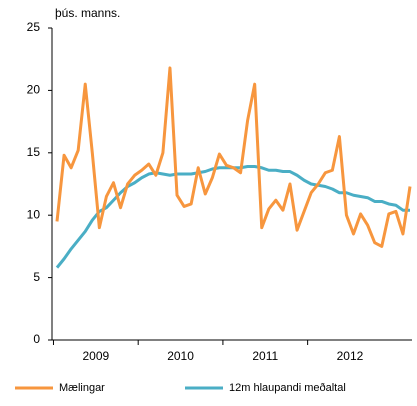 The height and width of the screenshot is (406, 417). I want to click on x-tick-label: 2011, so click(265, 356).